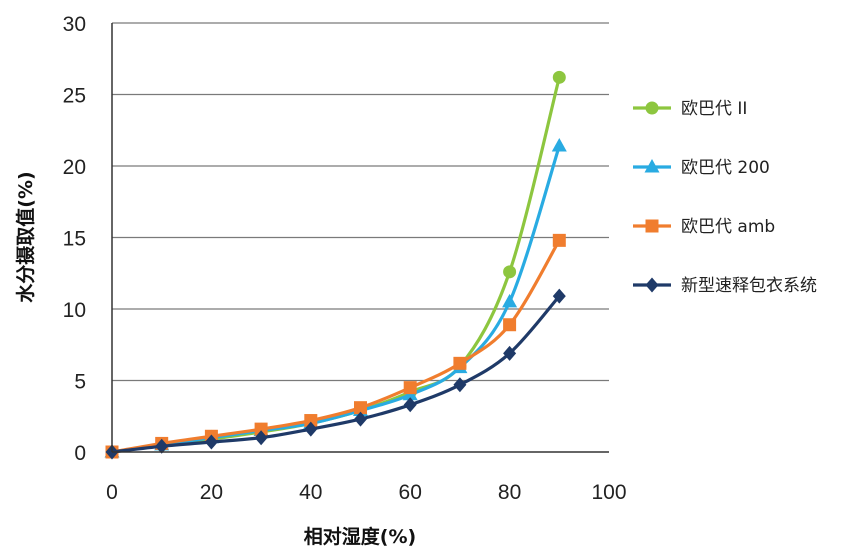 This screenshot has width=861, height=547. I want to click on y-tick-label: 15, so click(74, 239).